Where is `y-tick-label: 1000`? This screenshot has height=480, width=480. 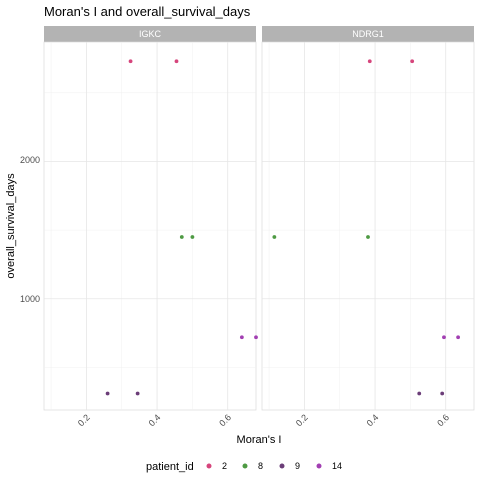 y-tick-label: 1000 is located at coordinates (30, 299).